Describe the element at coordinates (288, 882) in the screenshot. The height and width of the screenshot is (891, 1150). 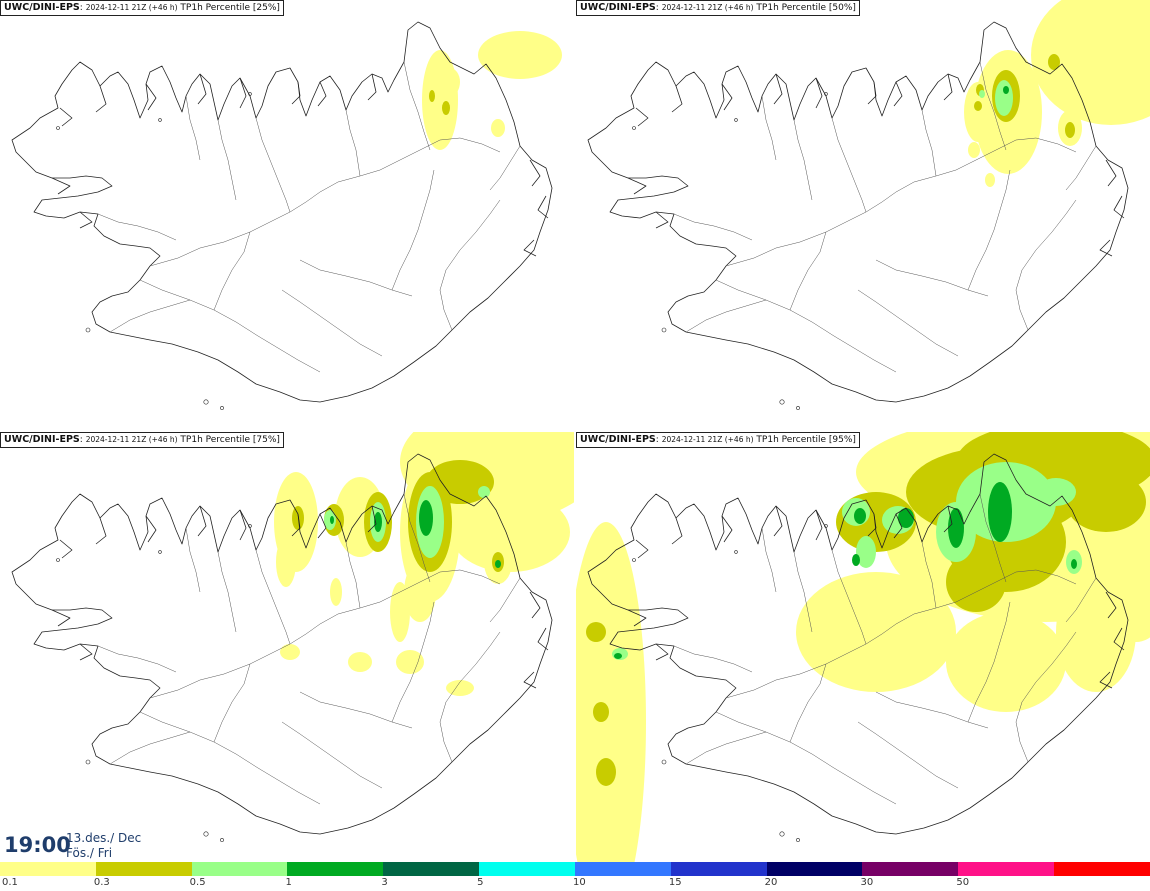
I see `legend-label: 1` at that location.